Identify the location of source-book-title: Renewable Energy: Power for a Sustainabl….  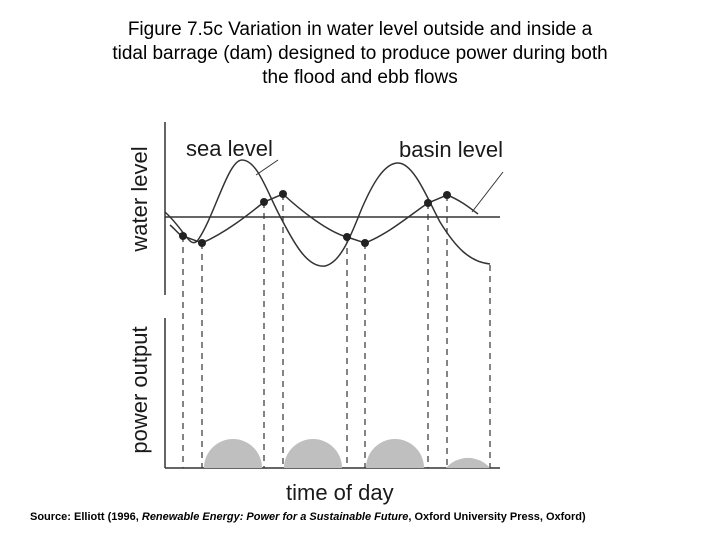
(275, 517).